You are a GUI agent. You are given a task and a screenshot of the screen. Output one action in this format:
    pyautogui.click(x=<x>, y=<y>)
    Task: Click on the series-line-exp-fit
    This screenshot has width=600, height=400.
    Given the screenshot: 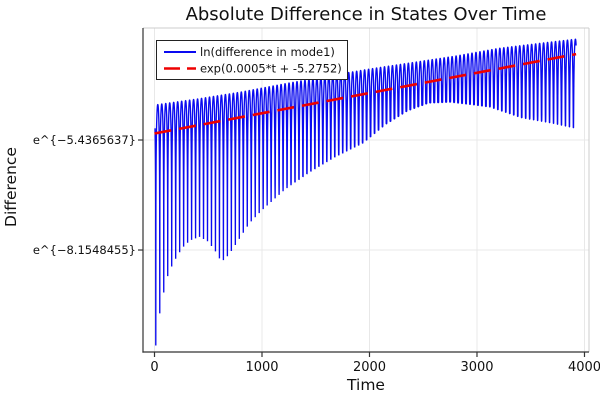 What is the action you would take?
    pyautogui.click(x=365, y=93)
    